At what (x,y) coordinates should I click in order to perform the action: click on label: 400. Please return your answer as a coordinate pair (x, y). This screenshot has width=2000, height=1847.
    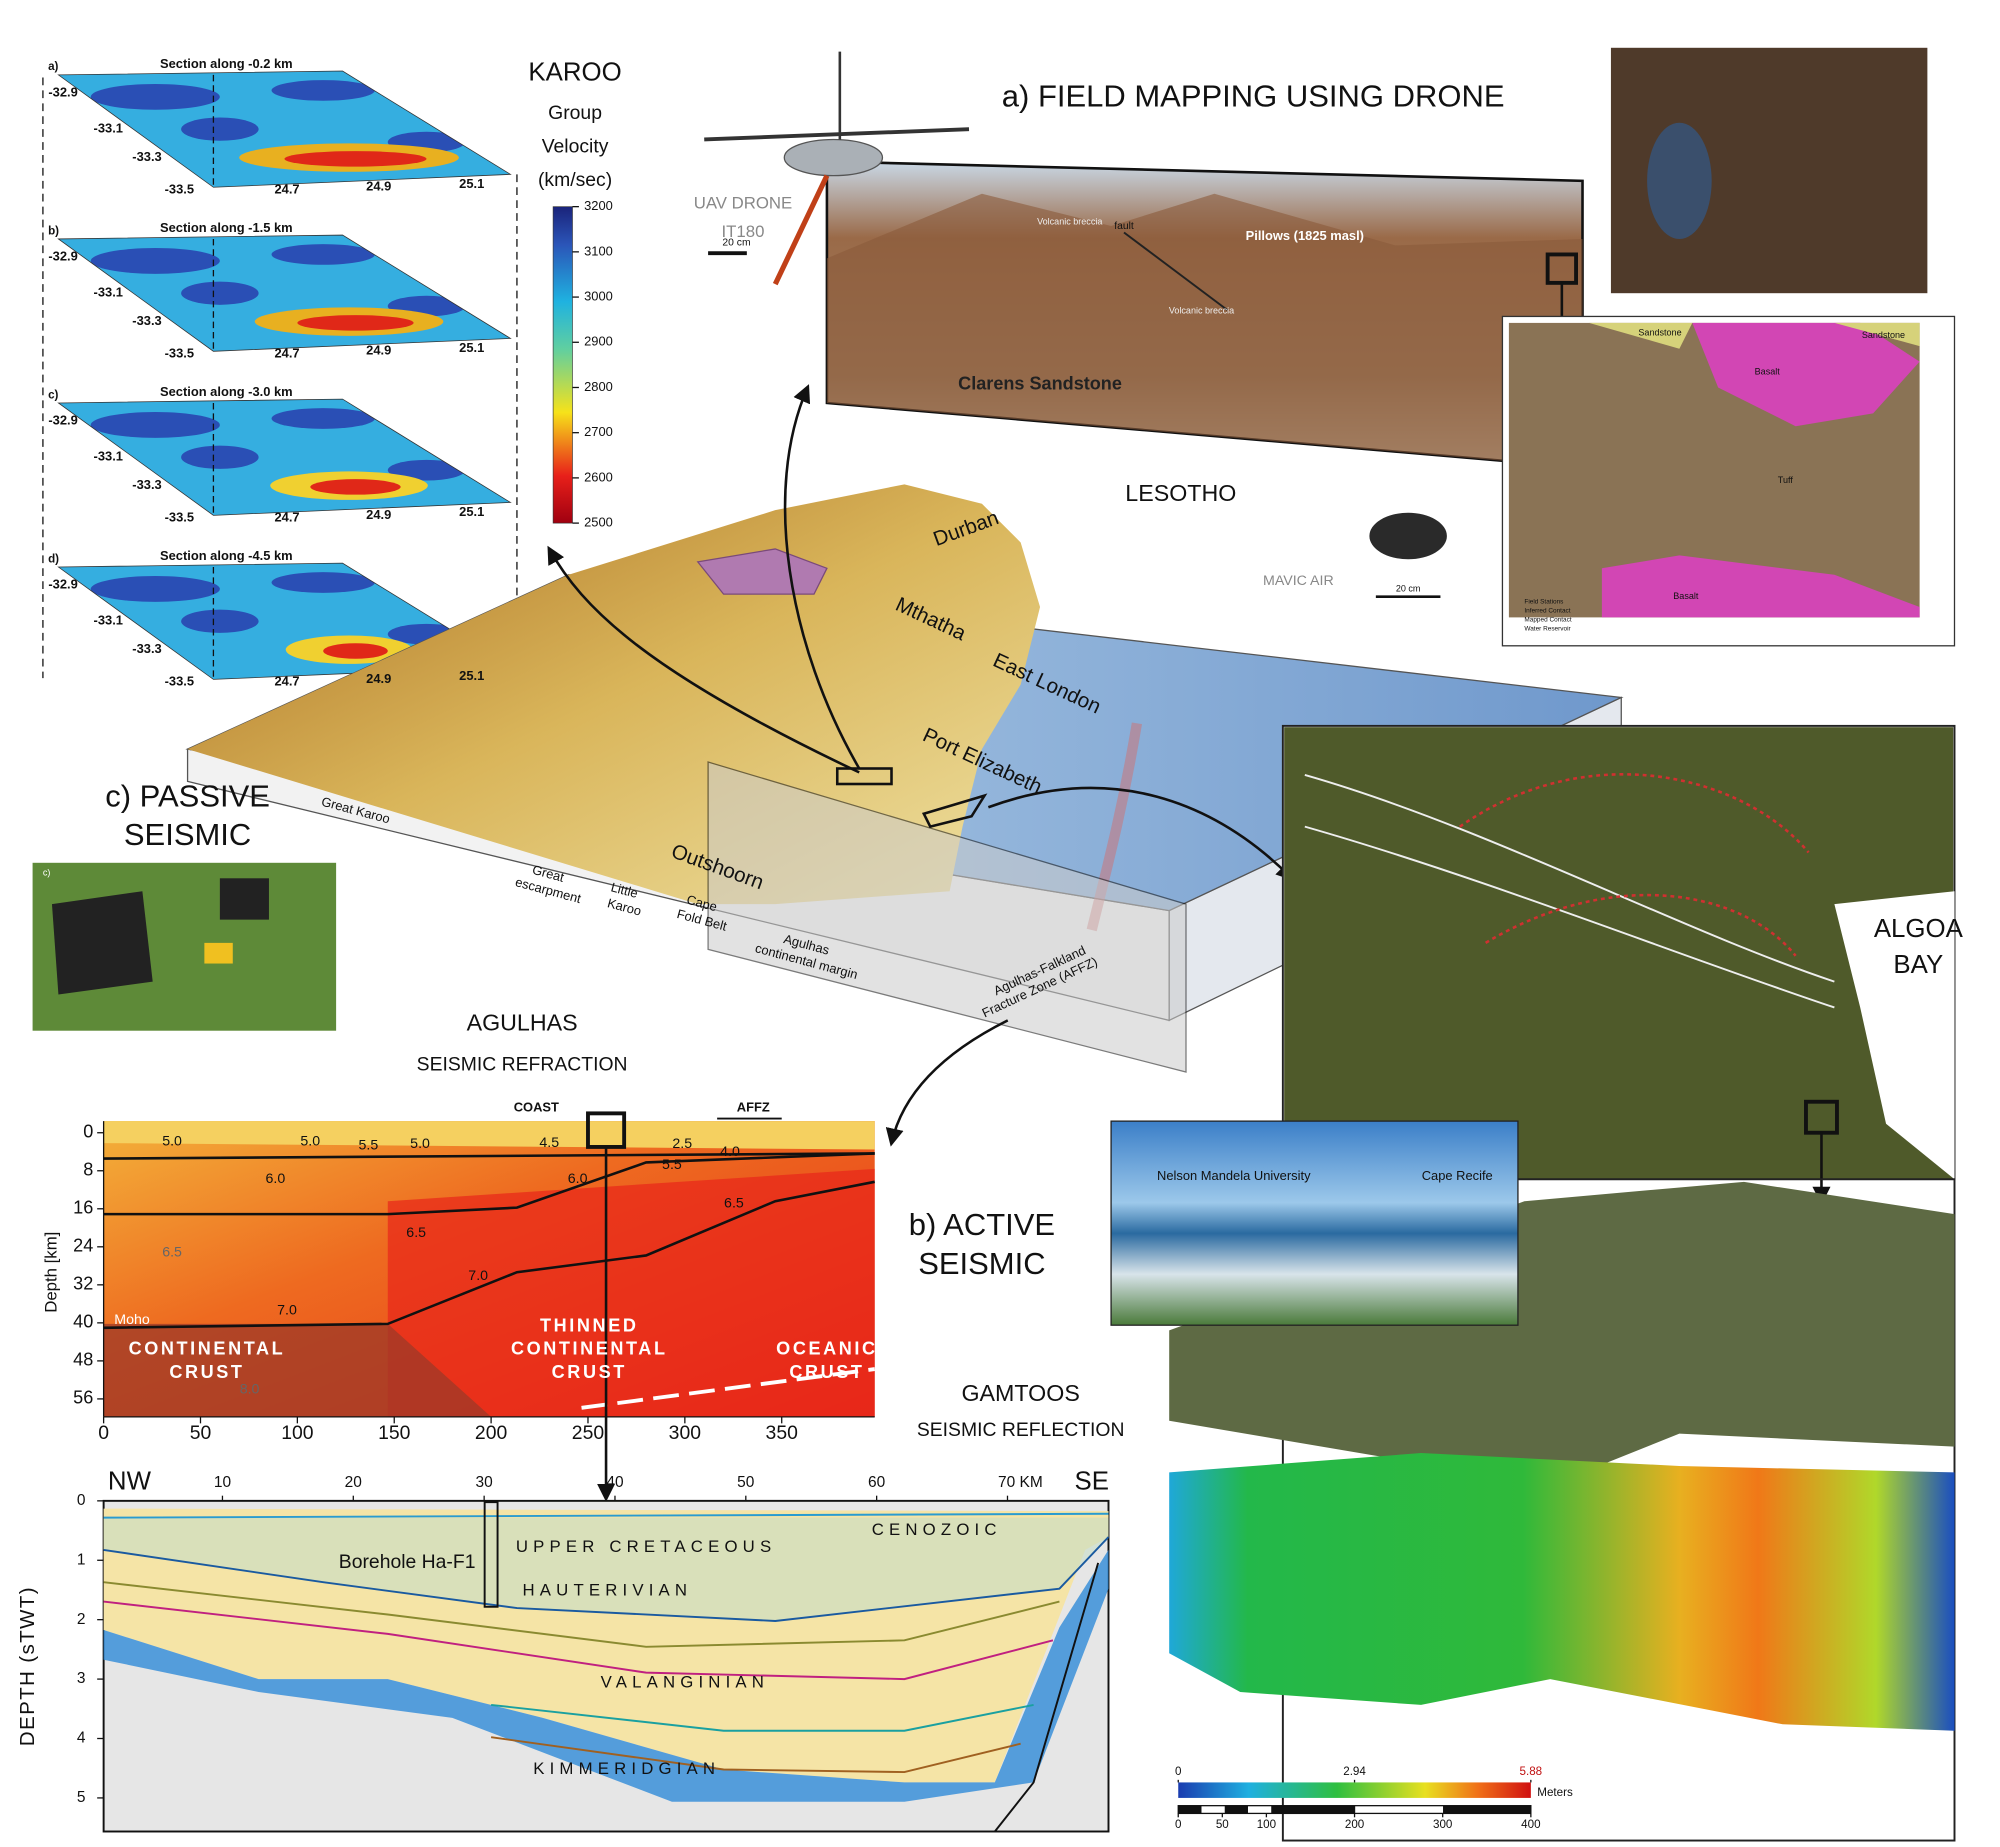
    Looking at the image, I should click on (1530, 1824).